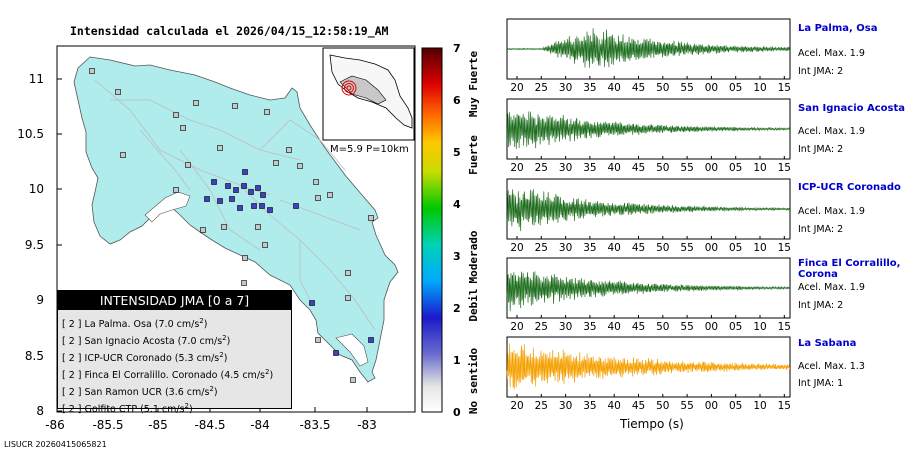  Describe the element at coordinates (457, 204) in the screenshot. I see `colorbar-tick: 4` at that location.